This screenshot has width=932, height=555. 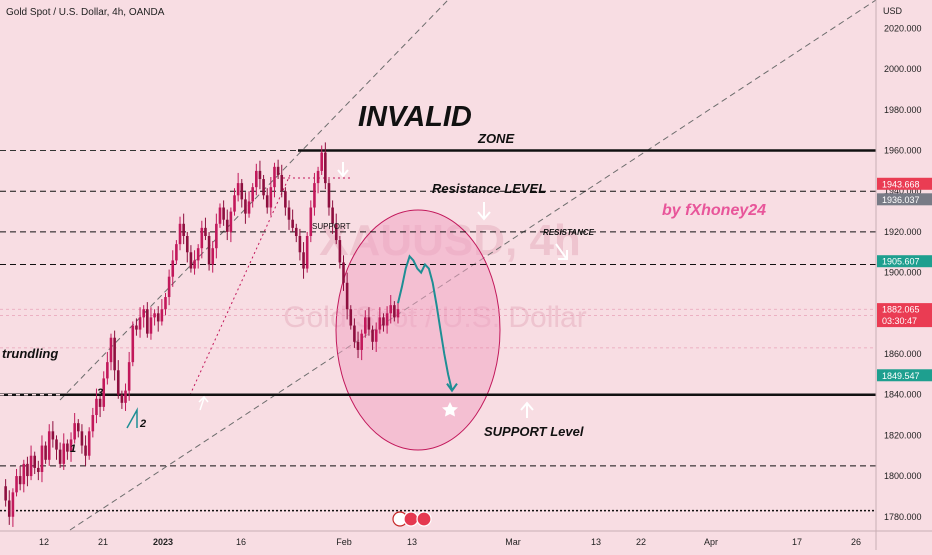 I want to click on time-tick-label: 16, so click(x=241, y=542).